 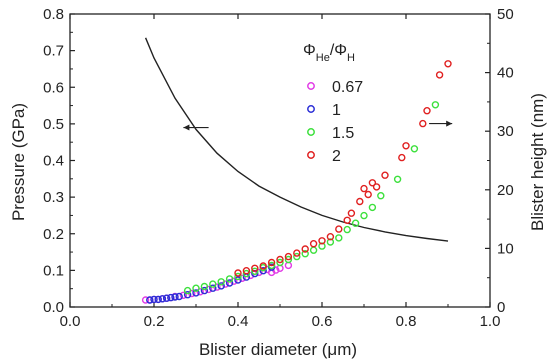 I want to click on y2-tick-label: 10, so click(x=505, y=248).